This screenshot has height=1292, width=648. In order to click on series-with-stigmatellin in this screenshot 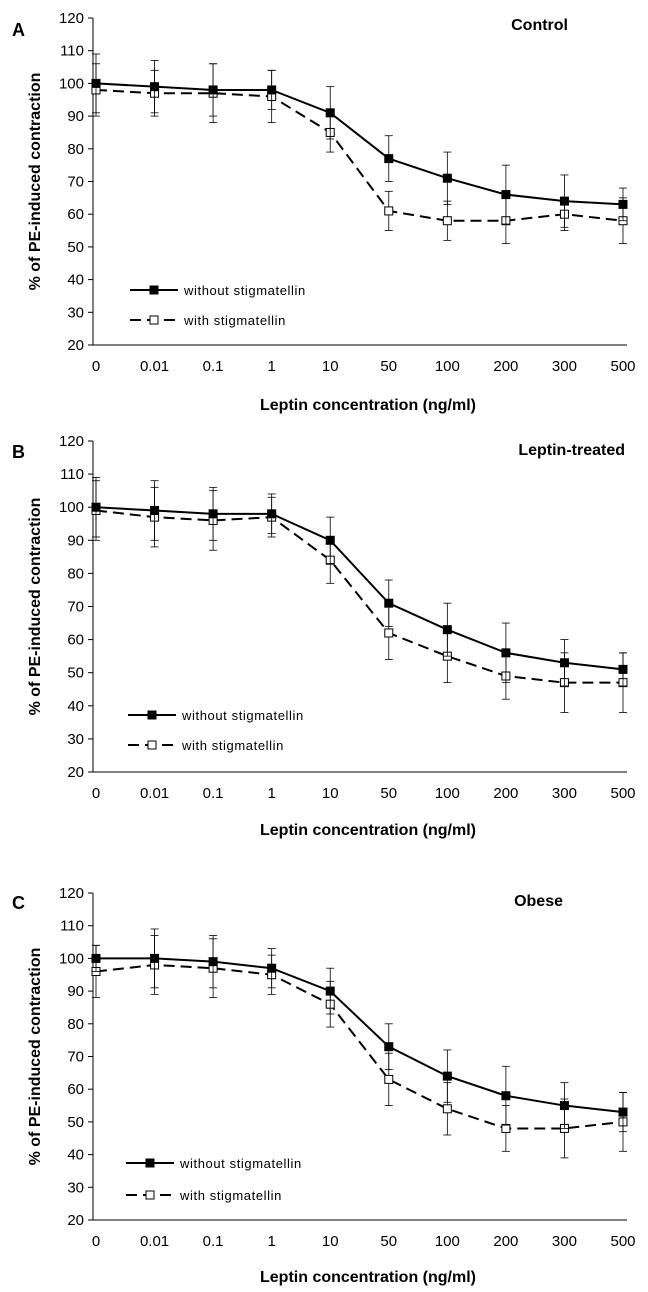, I will do `click(359, 154)`.